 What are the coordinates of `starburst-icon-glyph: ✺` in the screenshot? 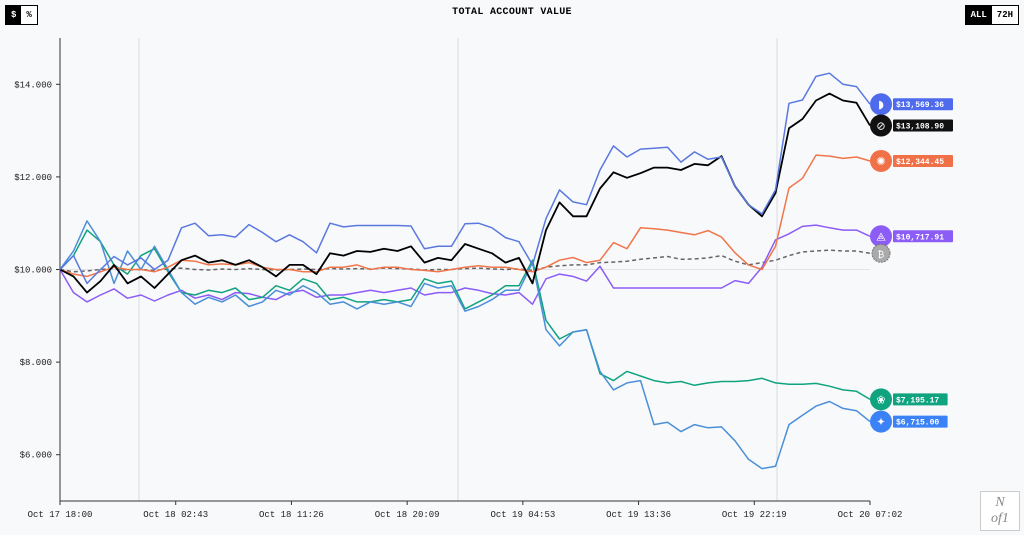 It's located at (880, 161).